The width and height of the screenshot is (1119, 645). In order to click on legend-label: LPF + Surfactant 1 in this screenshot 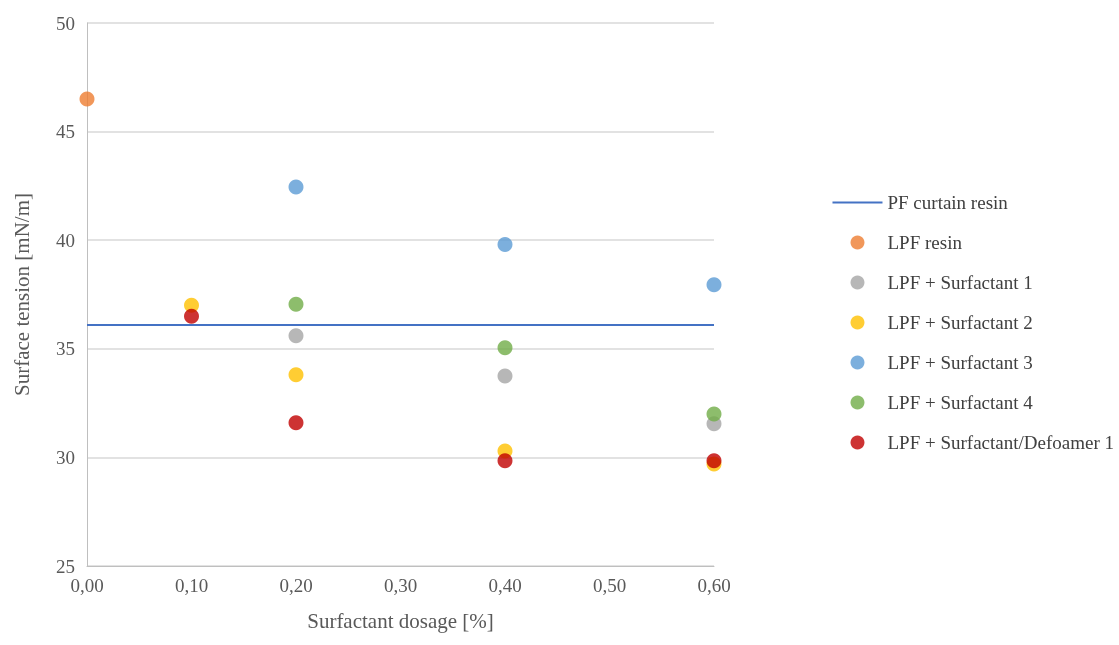, I will do `click(960, 282)`.